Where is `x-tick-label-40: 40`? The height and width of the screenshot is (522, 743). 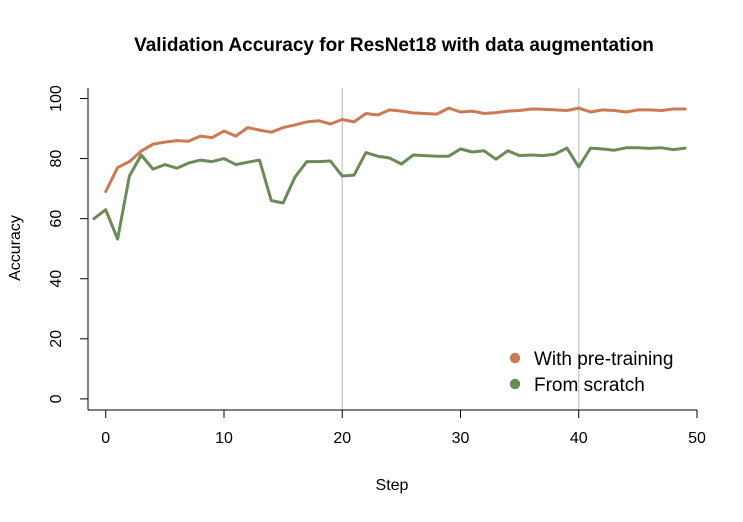
x-tick-label-40: 40 is located at coordinates (579, 438).